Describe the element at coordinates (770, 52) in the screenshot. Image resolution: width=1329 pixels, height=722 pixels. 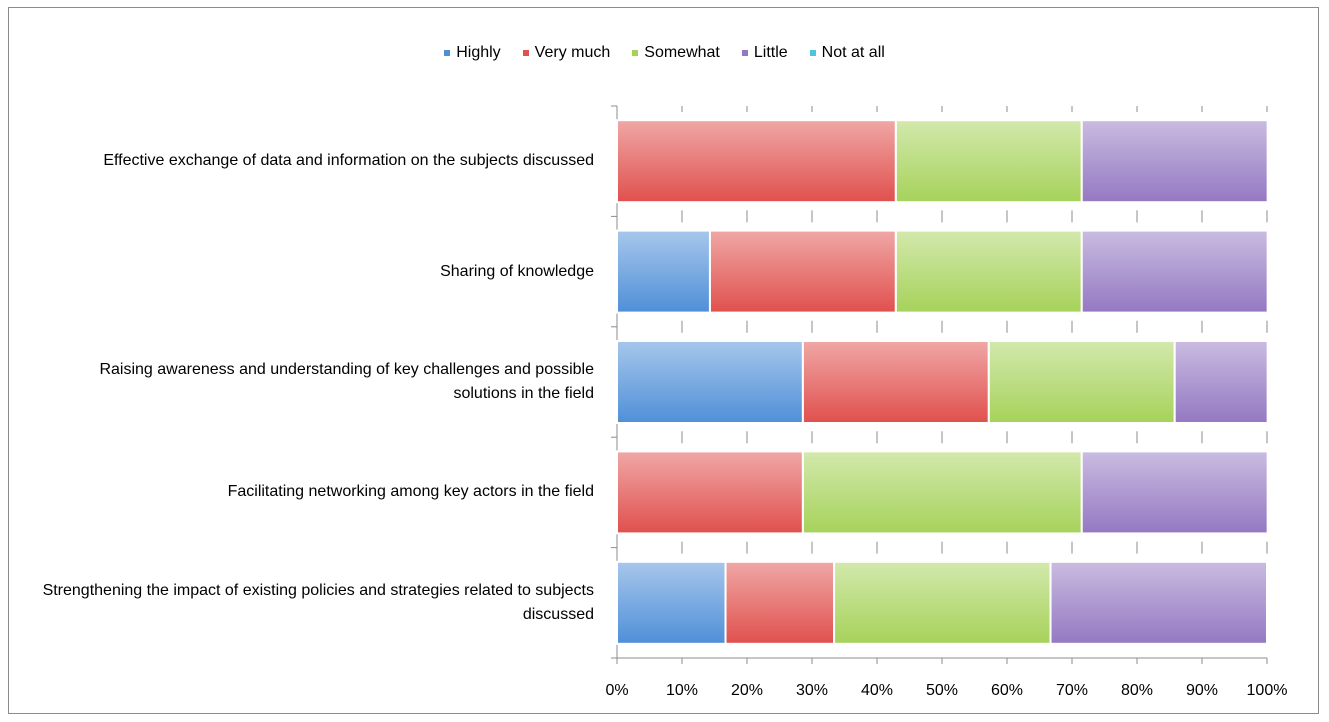
I see `legend-label: Little` at that location.